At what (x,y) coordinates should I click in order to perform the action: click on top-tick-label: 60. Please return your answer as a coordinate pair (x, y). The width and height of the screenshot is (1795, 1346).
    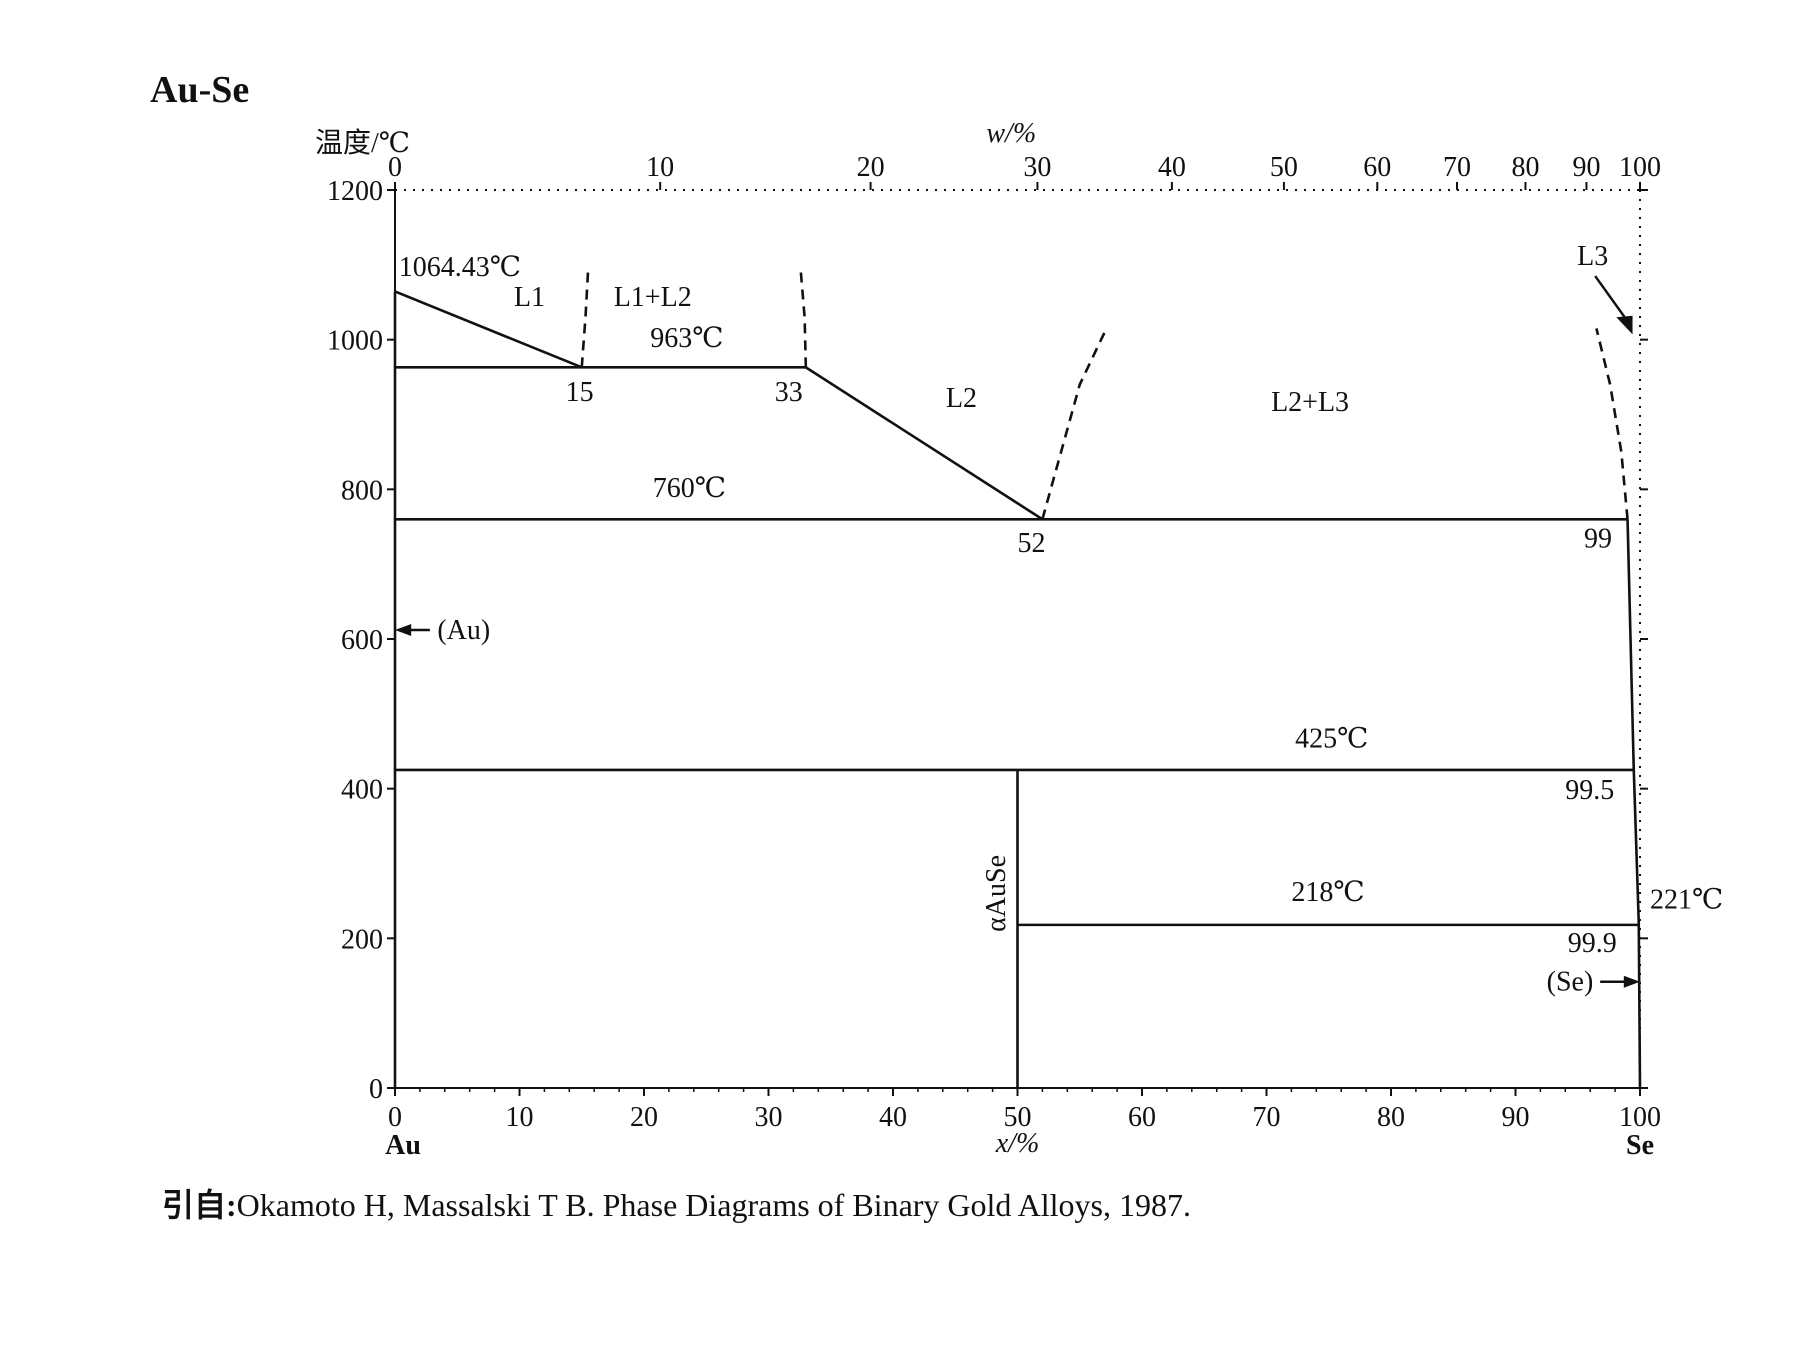
    Looking at the image, I should click on (1377, 167).